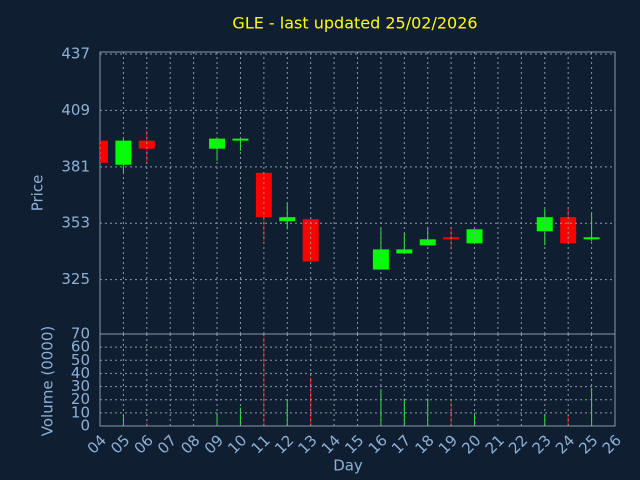  Describe the element at coordinates (75, 54) in the screenshot. I see `y-tick-label: 437` at that location.